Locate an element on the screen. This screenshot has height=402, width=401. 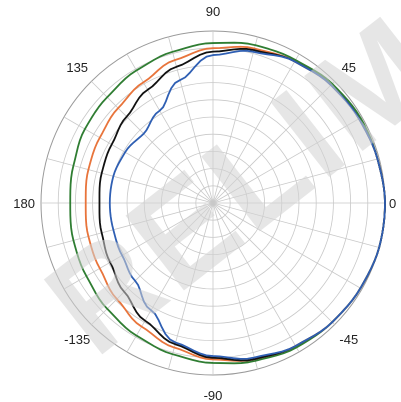
tick-label-neg45: -45 is located at coordinates (348, 339).